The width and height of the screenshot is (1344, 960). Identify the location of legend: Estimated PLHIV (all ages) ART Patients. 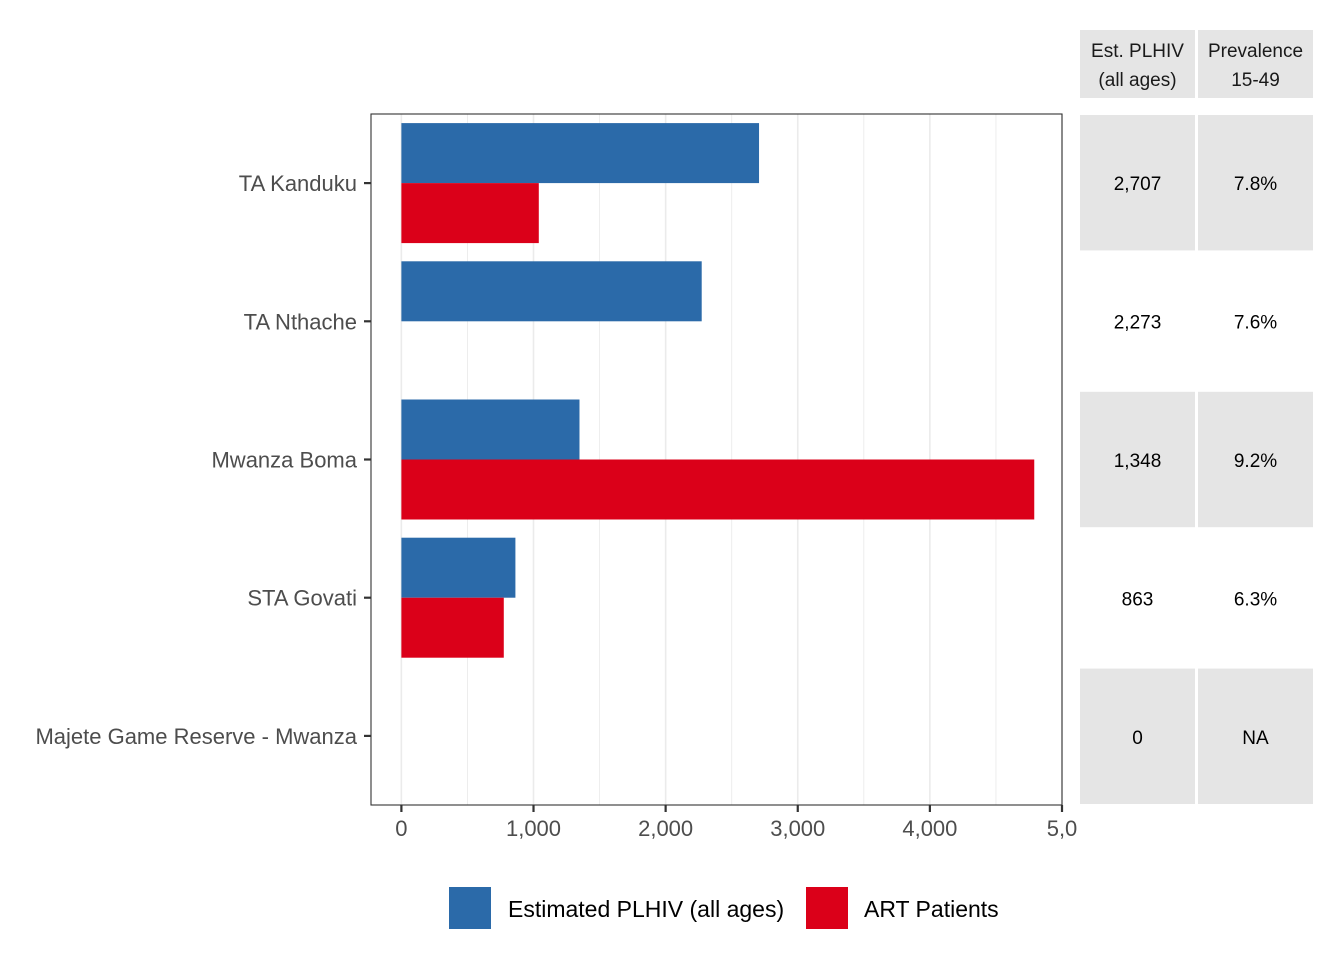
(724, 908).